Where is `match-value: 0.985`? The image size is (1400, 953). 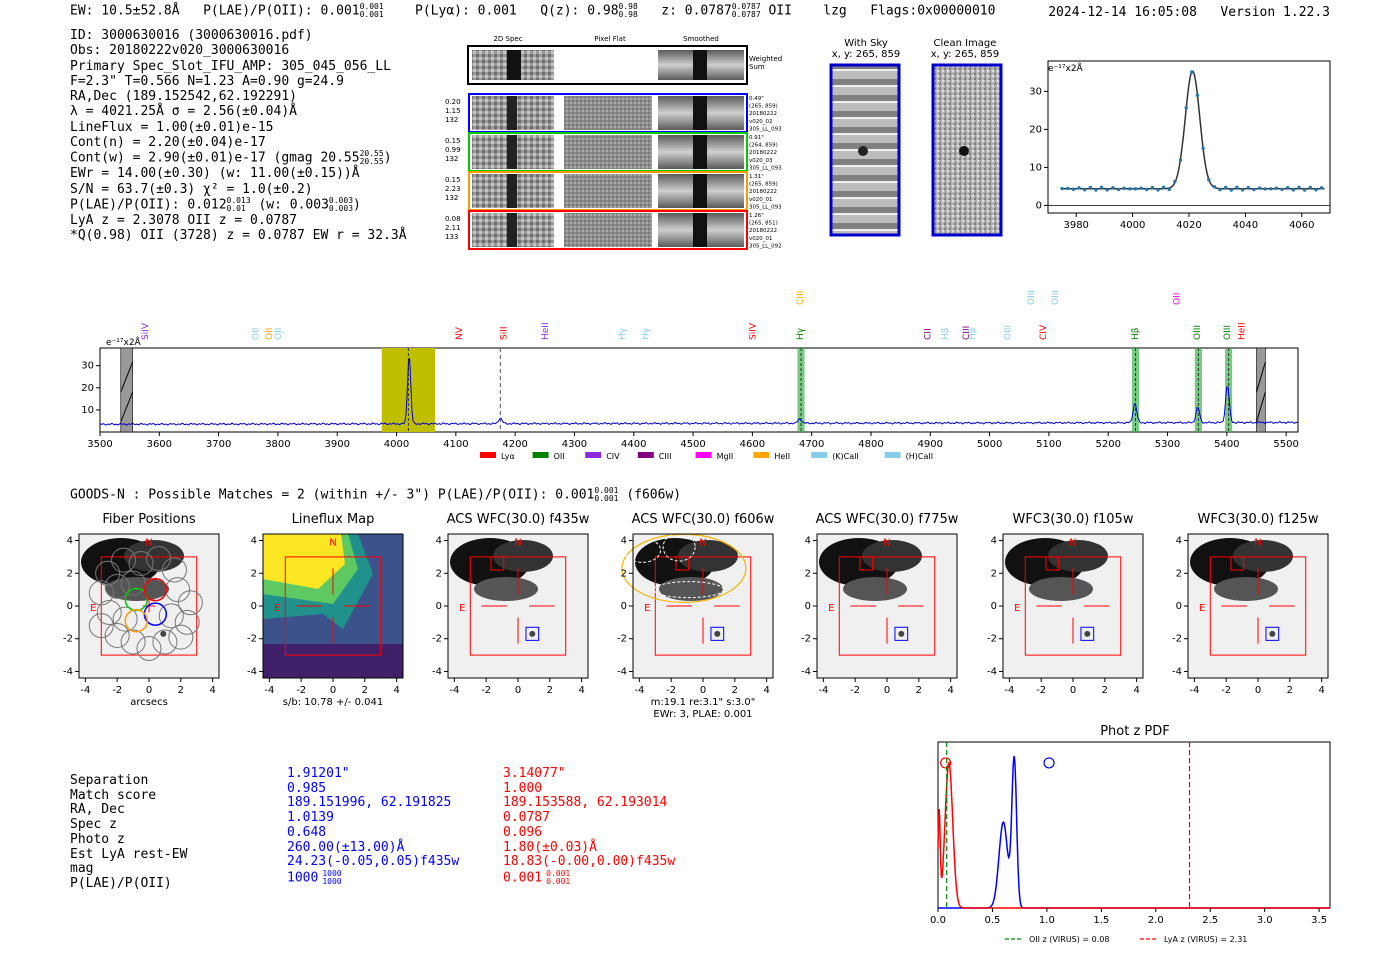
match-value: 0.985 is located at coordinates (307, 788).